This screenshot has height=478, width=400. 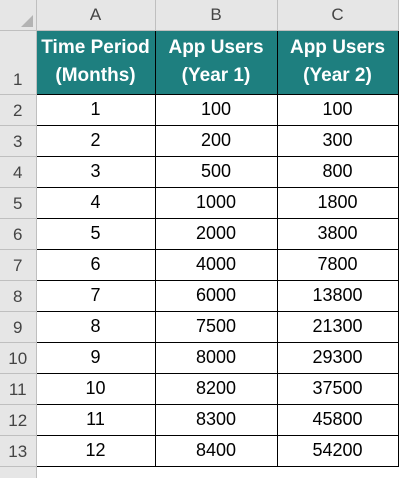 I want to click on row-header: 4, so click(x=18, y=172).